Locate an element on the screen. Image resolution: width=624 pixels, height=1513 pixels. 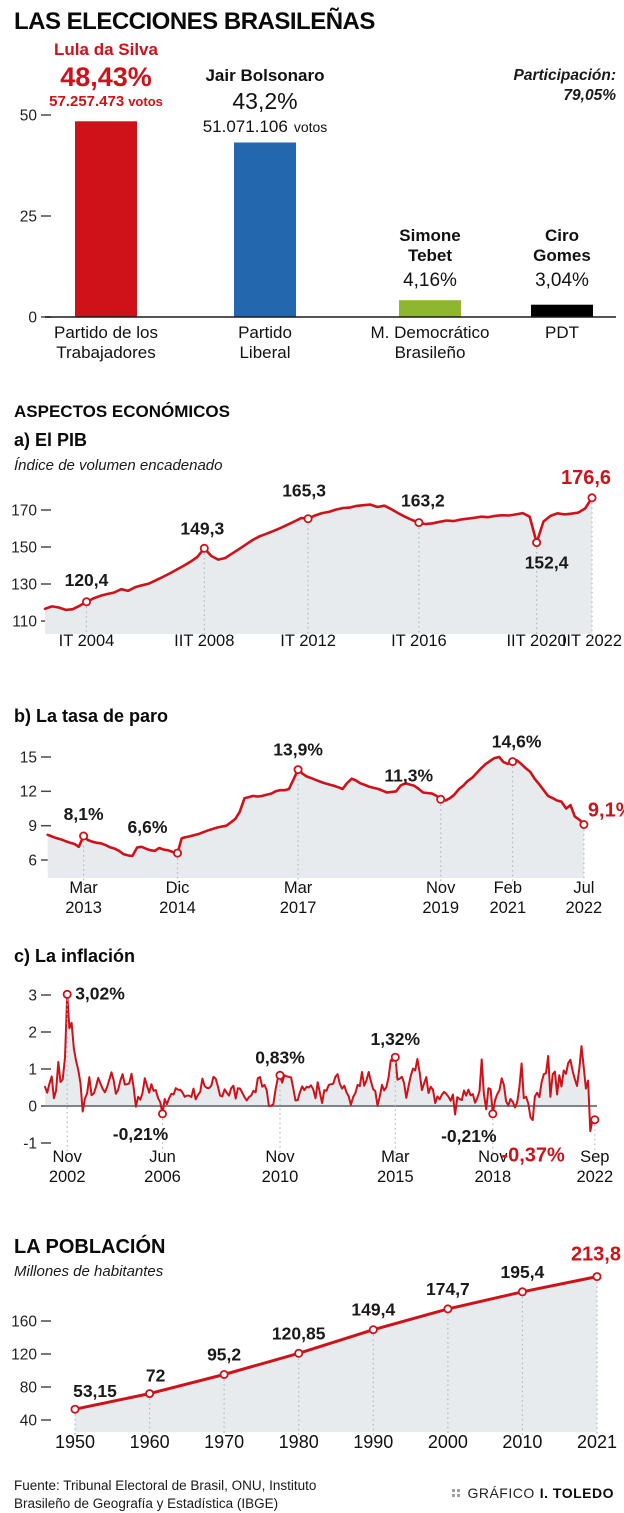
data-point-label: 120,4 is located at coordinates (87, 580).